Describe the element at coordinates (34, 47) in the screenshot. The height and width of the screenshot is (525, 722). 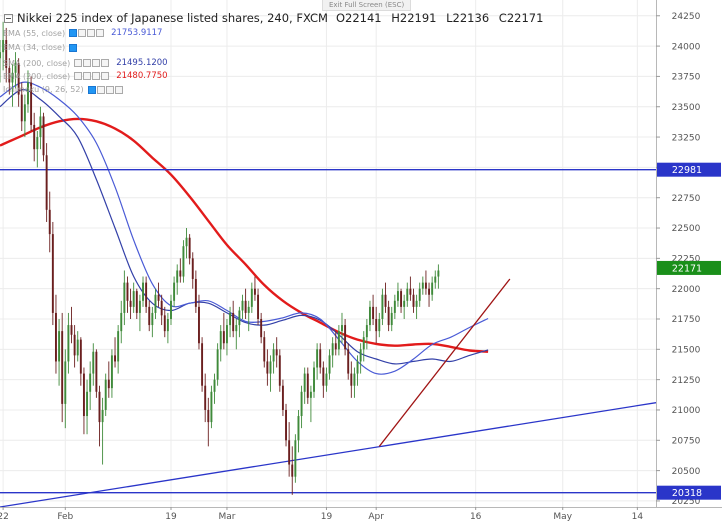
I see `legend-label: EMA (34, close)` at that location.